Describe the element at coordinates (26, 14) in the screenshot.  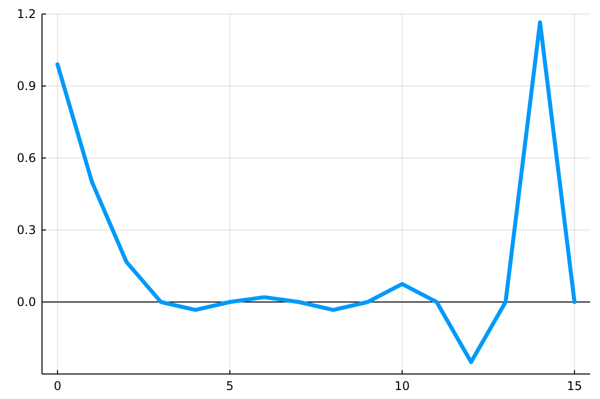
I see `y-tick-label: 1.2` at that location.